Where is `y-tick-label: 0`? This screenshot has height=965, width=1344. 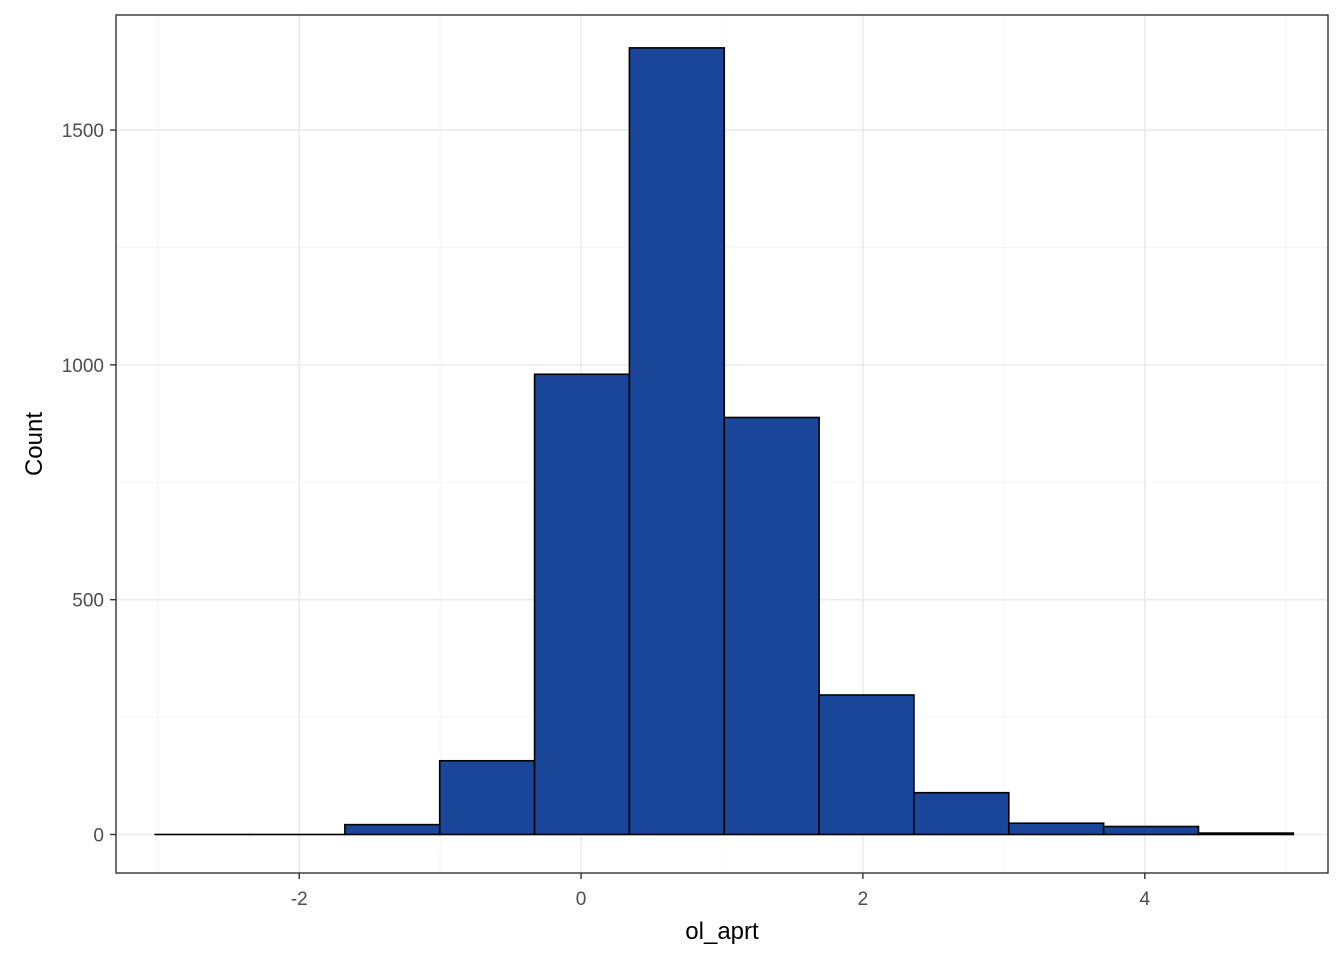
y-tick-label: 0 is located at coordinates (98, 835).